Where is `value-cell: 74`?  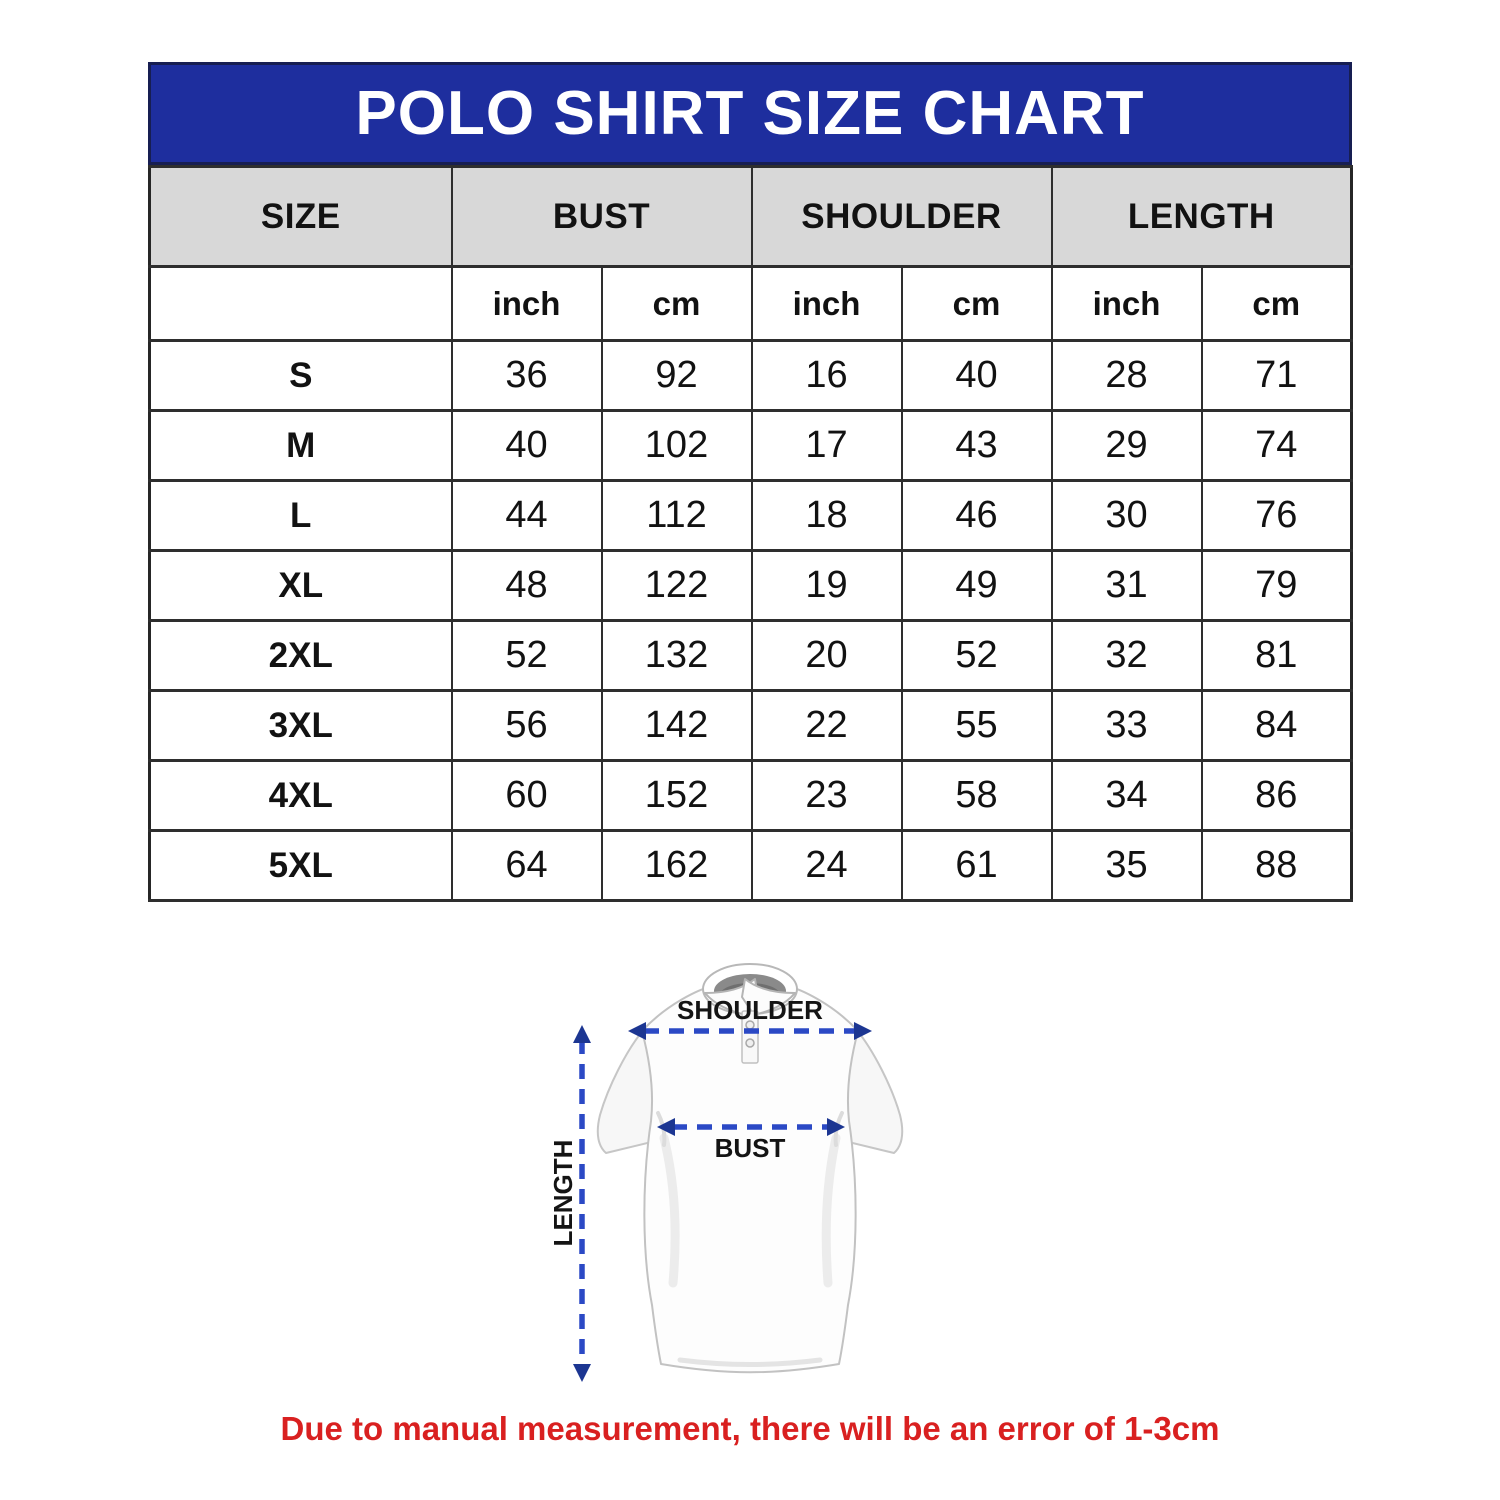 value-cell: 74 is located at coordinates (1276, 445).